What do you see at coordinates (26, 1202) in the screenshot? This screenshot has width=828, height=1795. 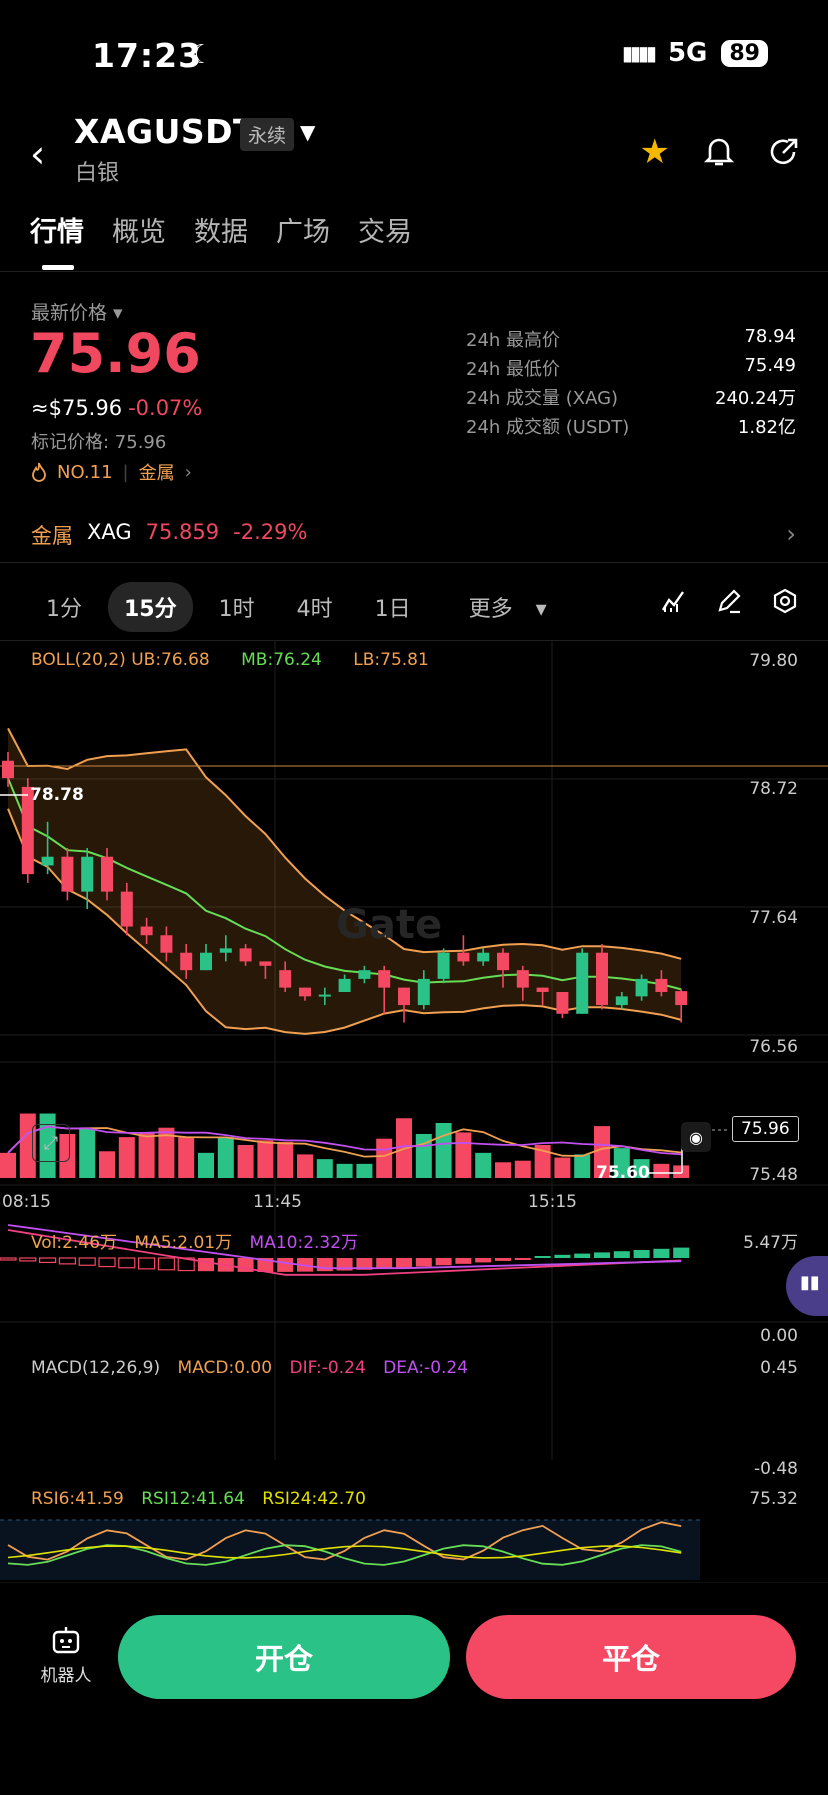 I see `time-axis-label: 08:15` at bounding box center [26, 1202].